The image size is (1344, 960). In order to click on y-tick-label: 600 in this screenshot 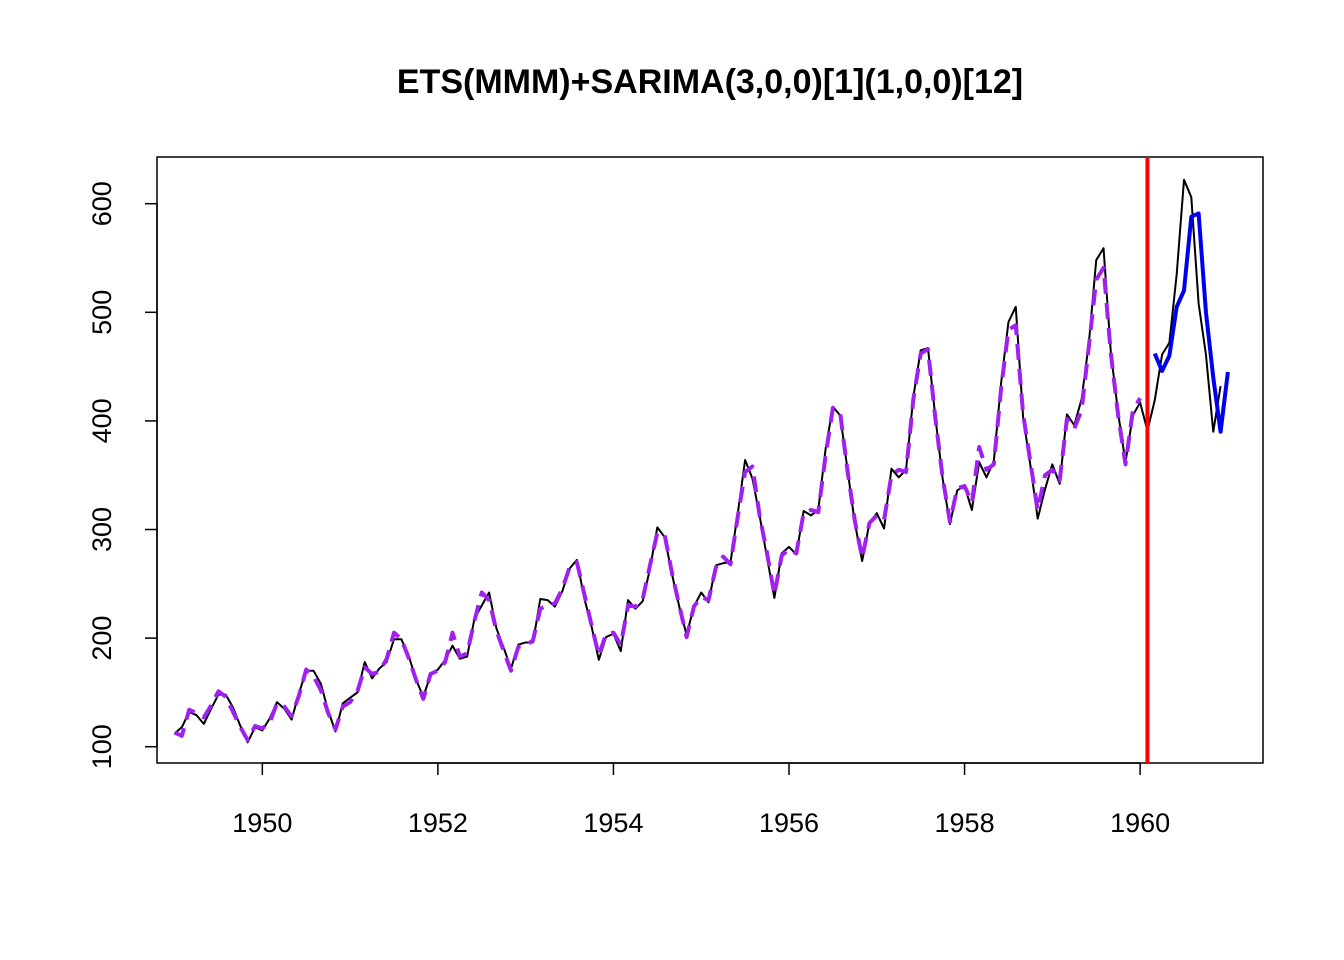, I will do `click(102, 203)`.